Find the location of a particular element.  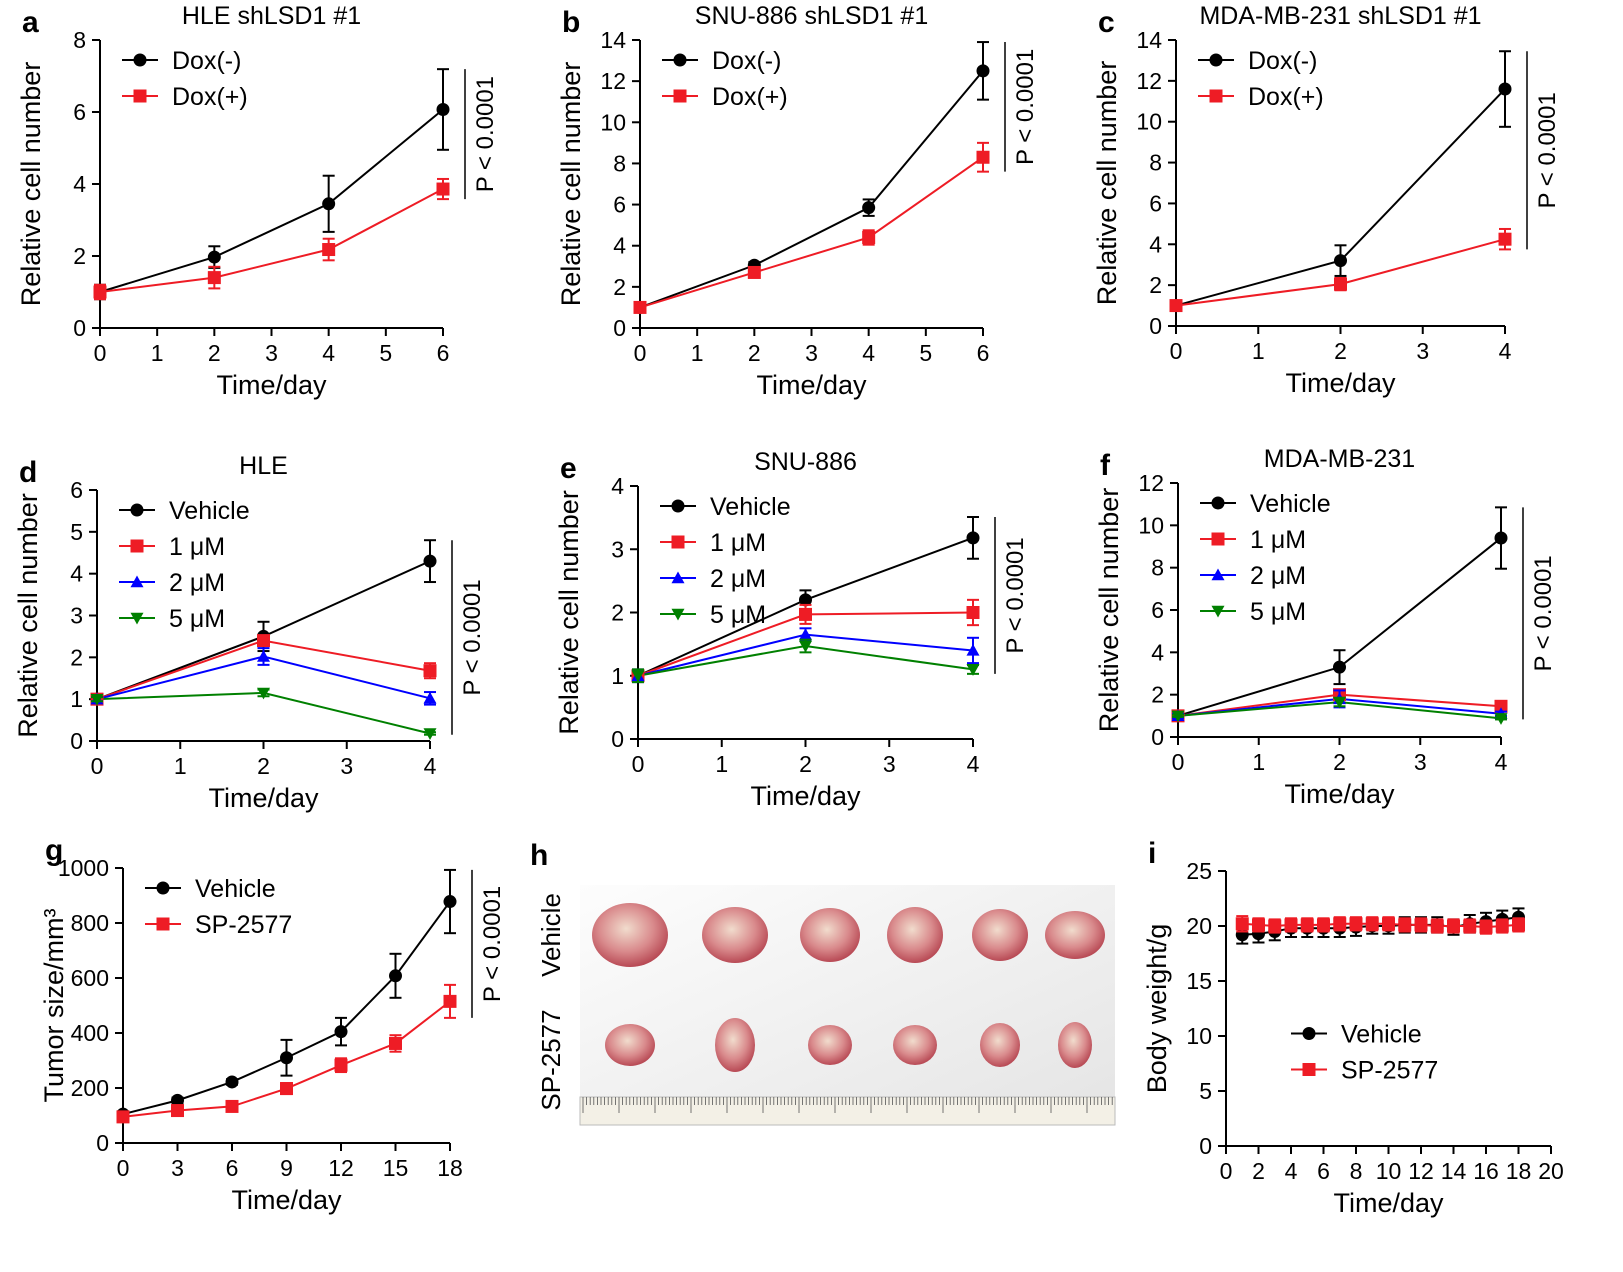

y-tick-label: 2 is located at coordinates (617, 613).